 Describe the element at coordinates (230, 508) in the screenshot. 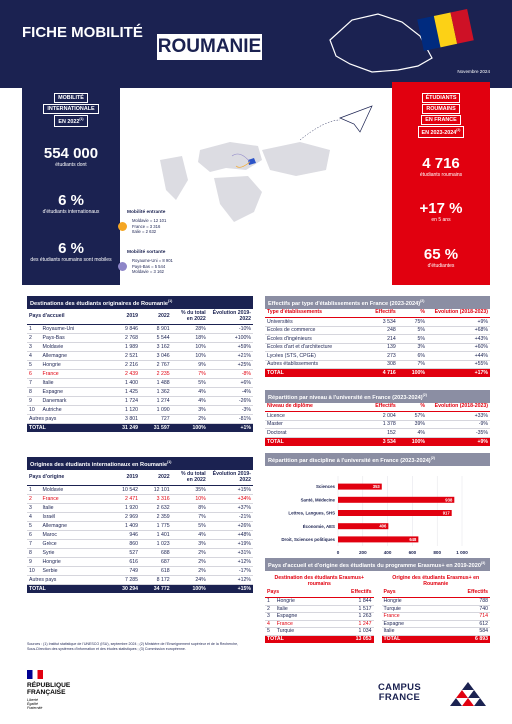

I see `cell: +37%` at that location.